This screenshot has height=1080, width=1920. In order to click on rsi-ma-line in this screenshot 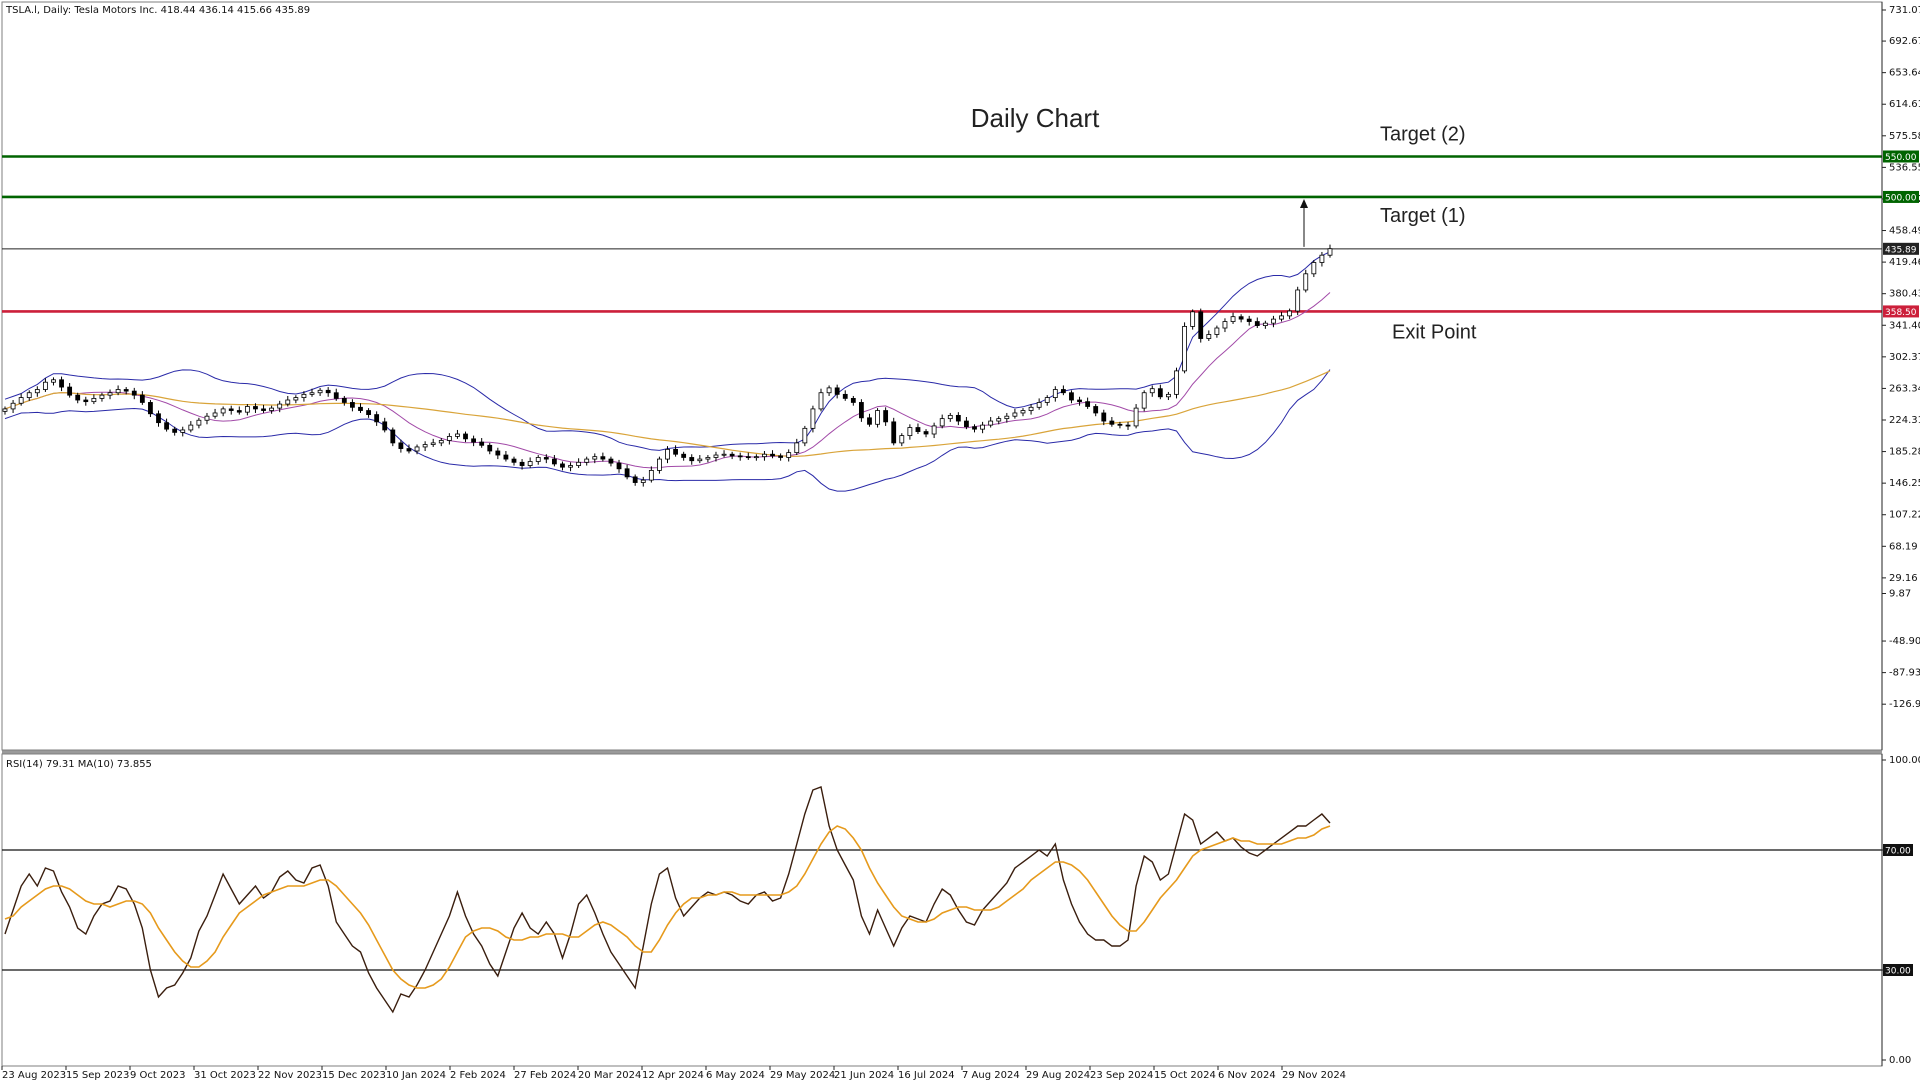, I will do `click(667, 907)`.